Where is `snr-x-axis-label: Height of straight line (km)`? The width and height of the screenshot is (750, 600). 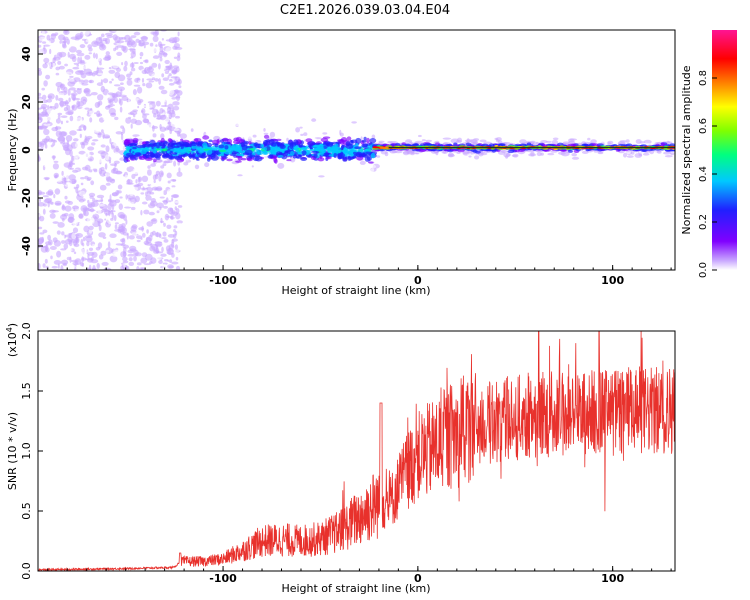 snr-x-axis-label: Height of straight line (km) is located at coordinates (355, 588).